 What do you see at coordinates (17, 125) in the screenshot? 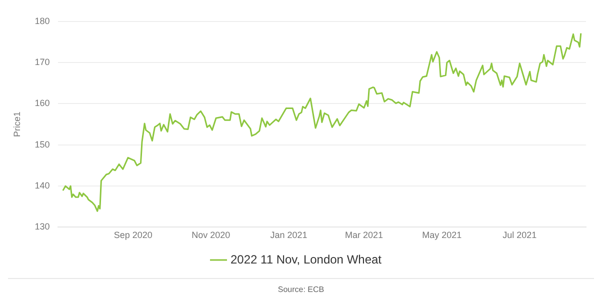
I see `y-axis-title: Price1` at bounding box center [17, 125].